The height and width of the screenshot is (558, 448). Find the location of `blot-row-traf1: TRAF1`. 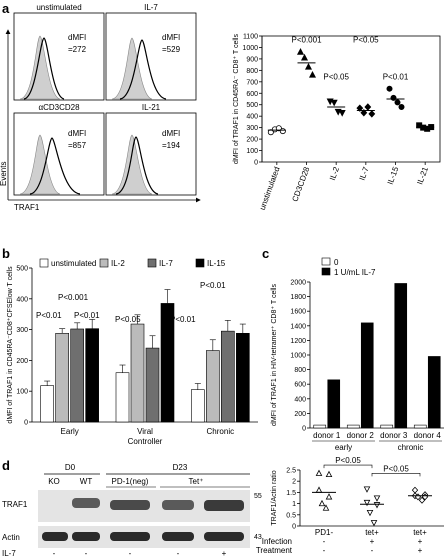

blot-row-traf1: TRAF1 is located at coordinates (15, 504).